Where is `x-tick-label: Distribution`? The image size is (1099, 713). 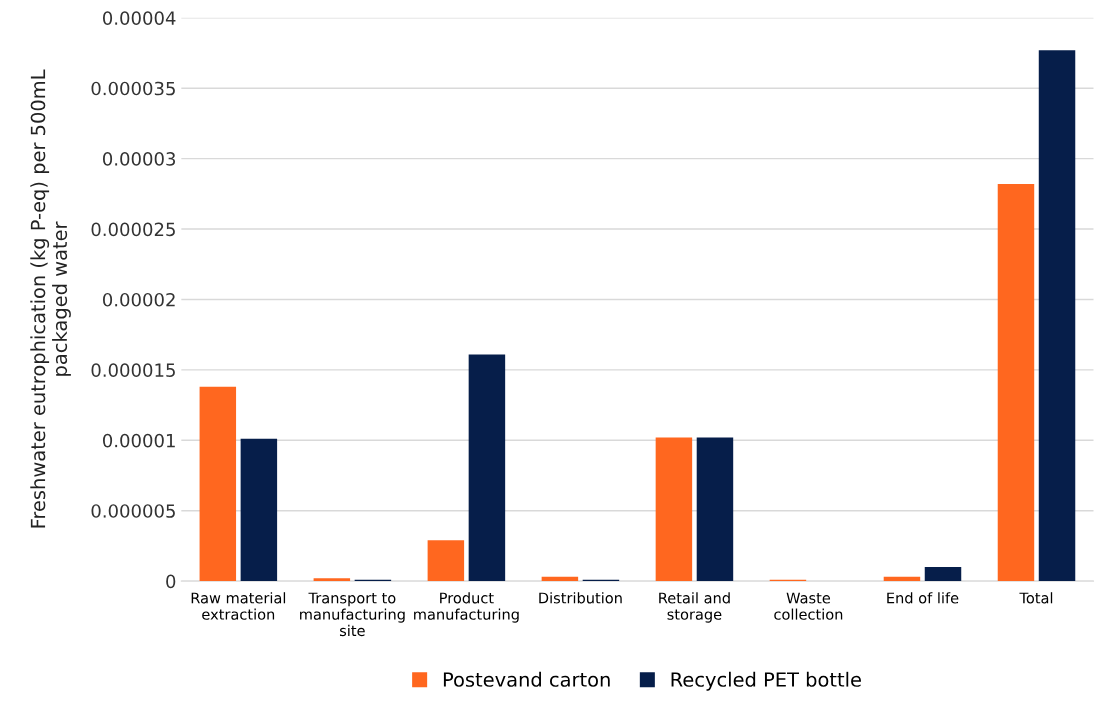 x-tick-label: Distribution is located at coordinates (580, 598).